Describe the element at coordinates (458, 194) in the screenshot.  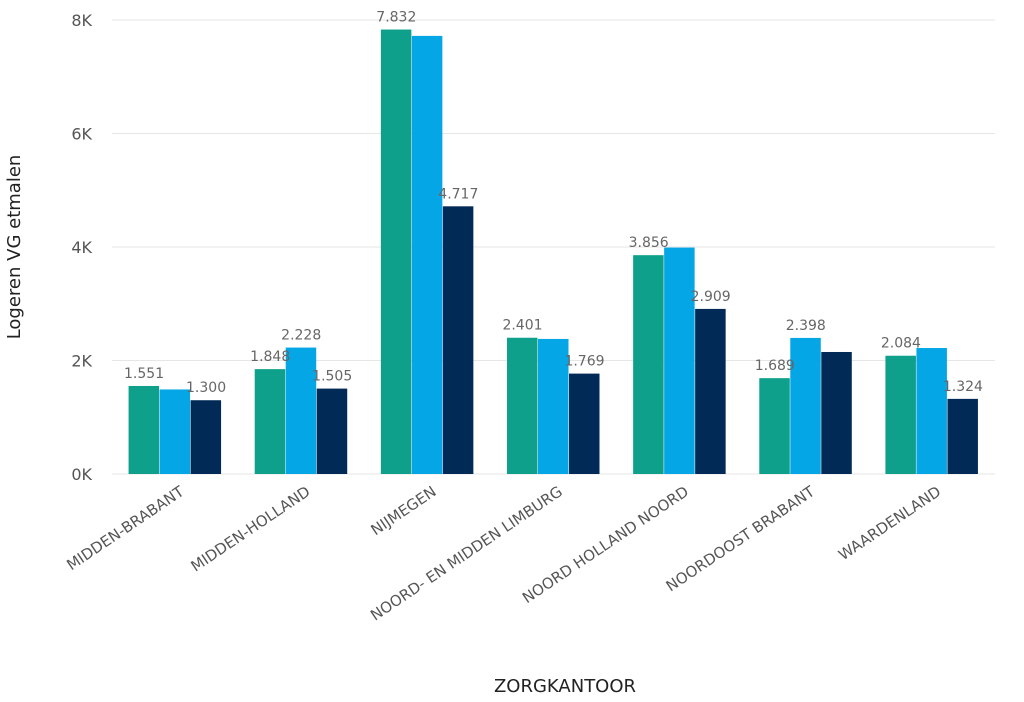
I see `data-label: 4.717` at that location.